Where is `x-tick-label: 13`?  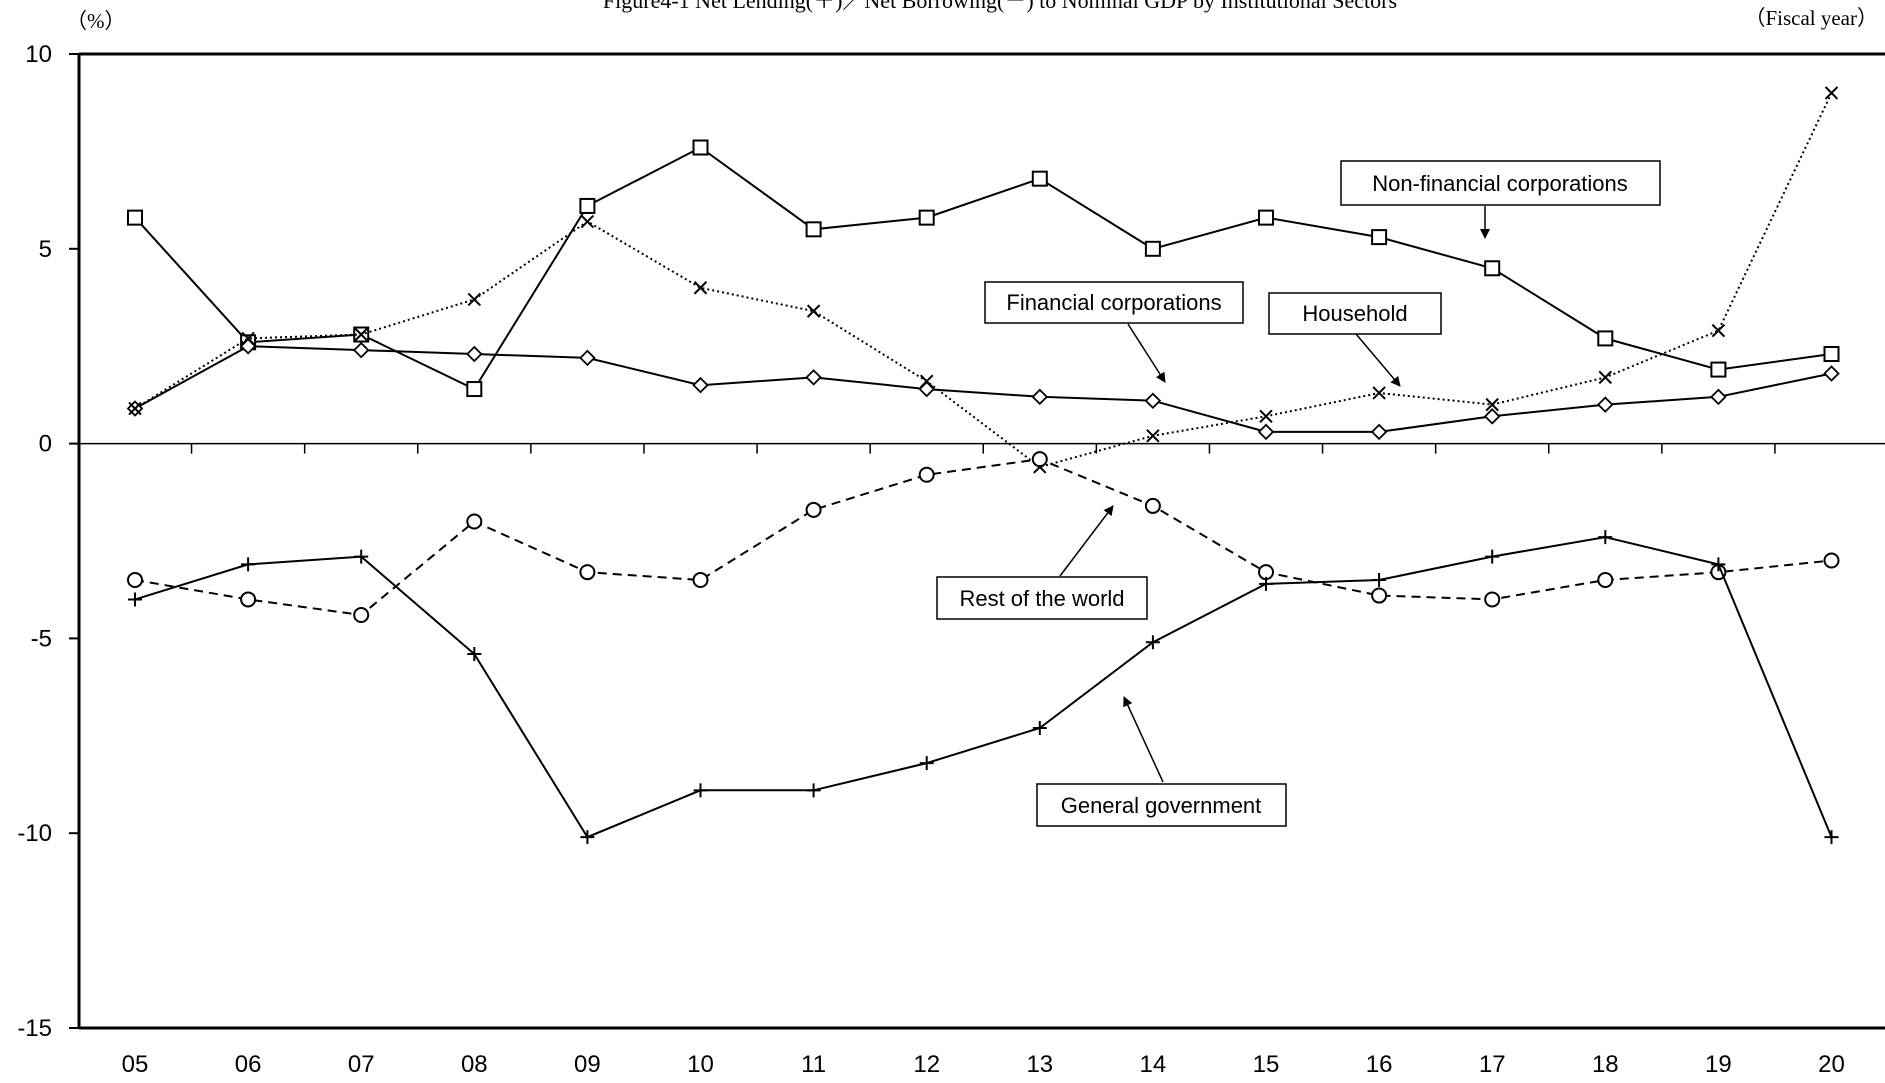
x-tick-label: 13 is located at coordinates (1039, 1064).